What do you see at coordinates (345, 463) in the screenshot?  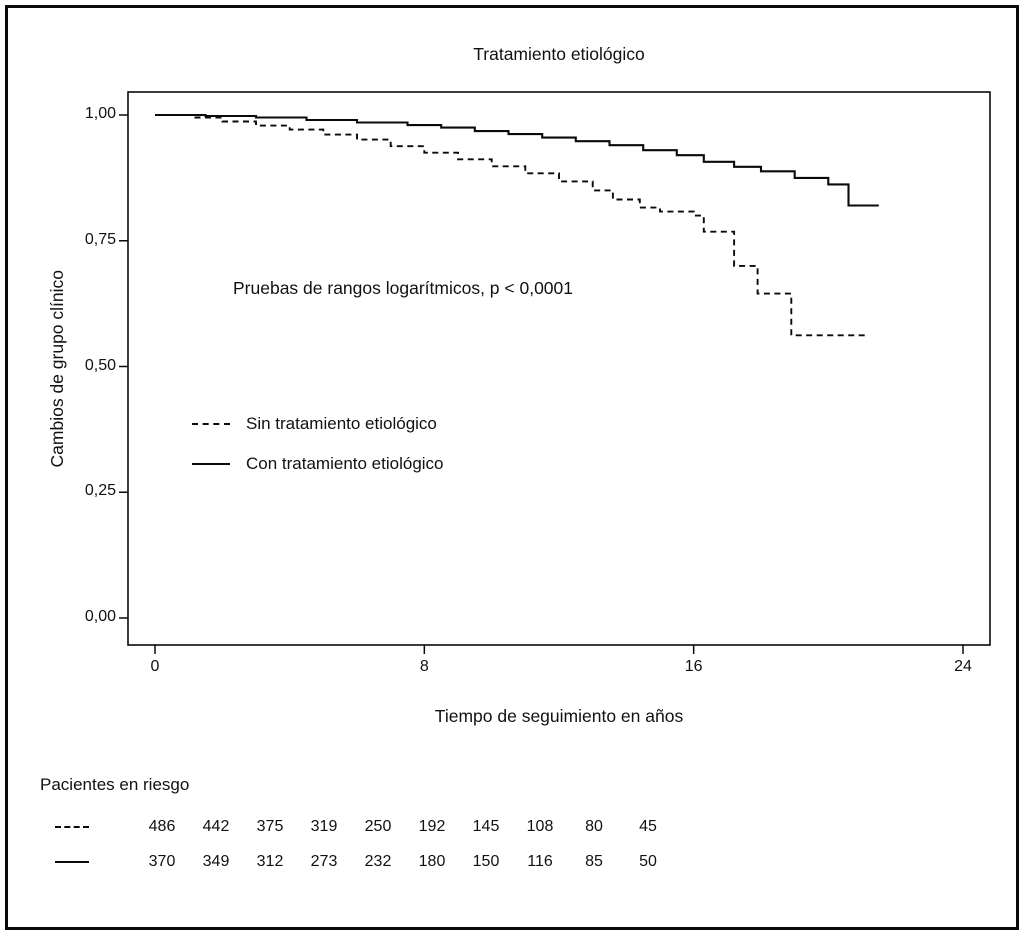 I see `legend-label: Con tratamiento etiológico` at bounding box center [345, 463].